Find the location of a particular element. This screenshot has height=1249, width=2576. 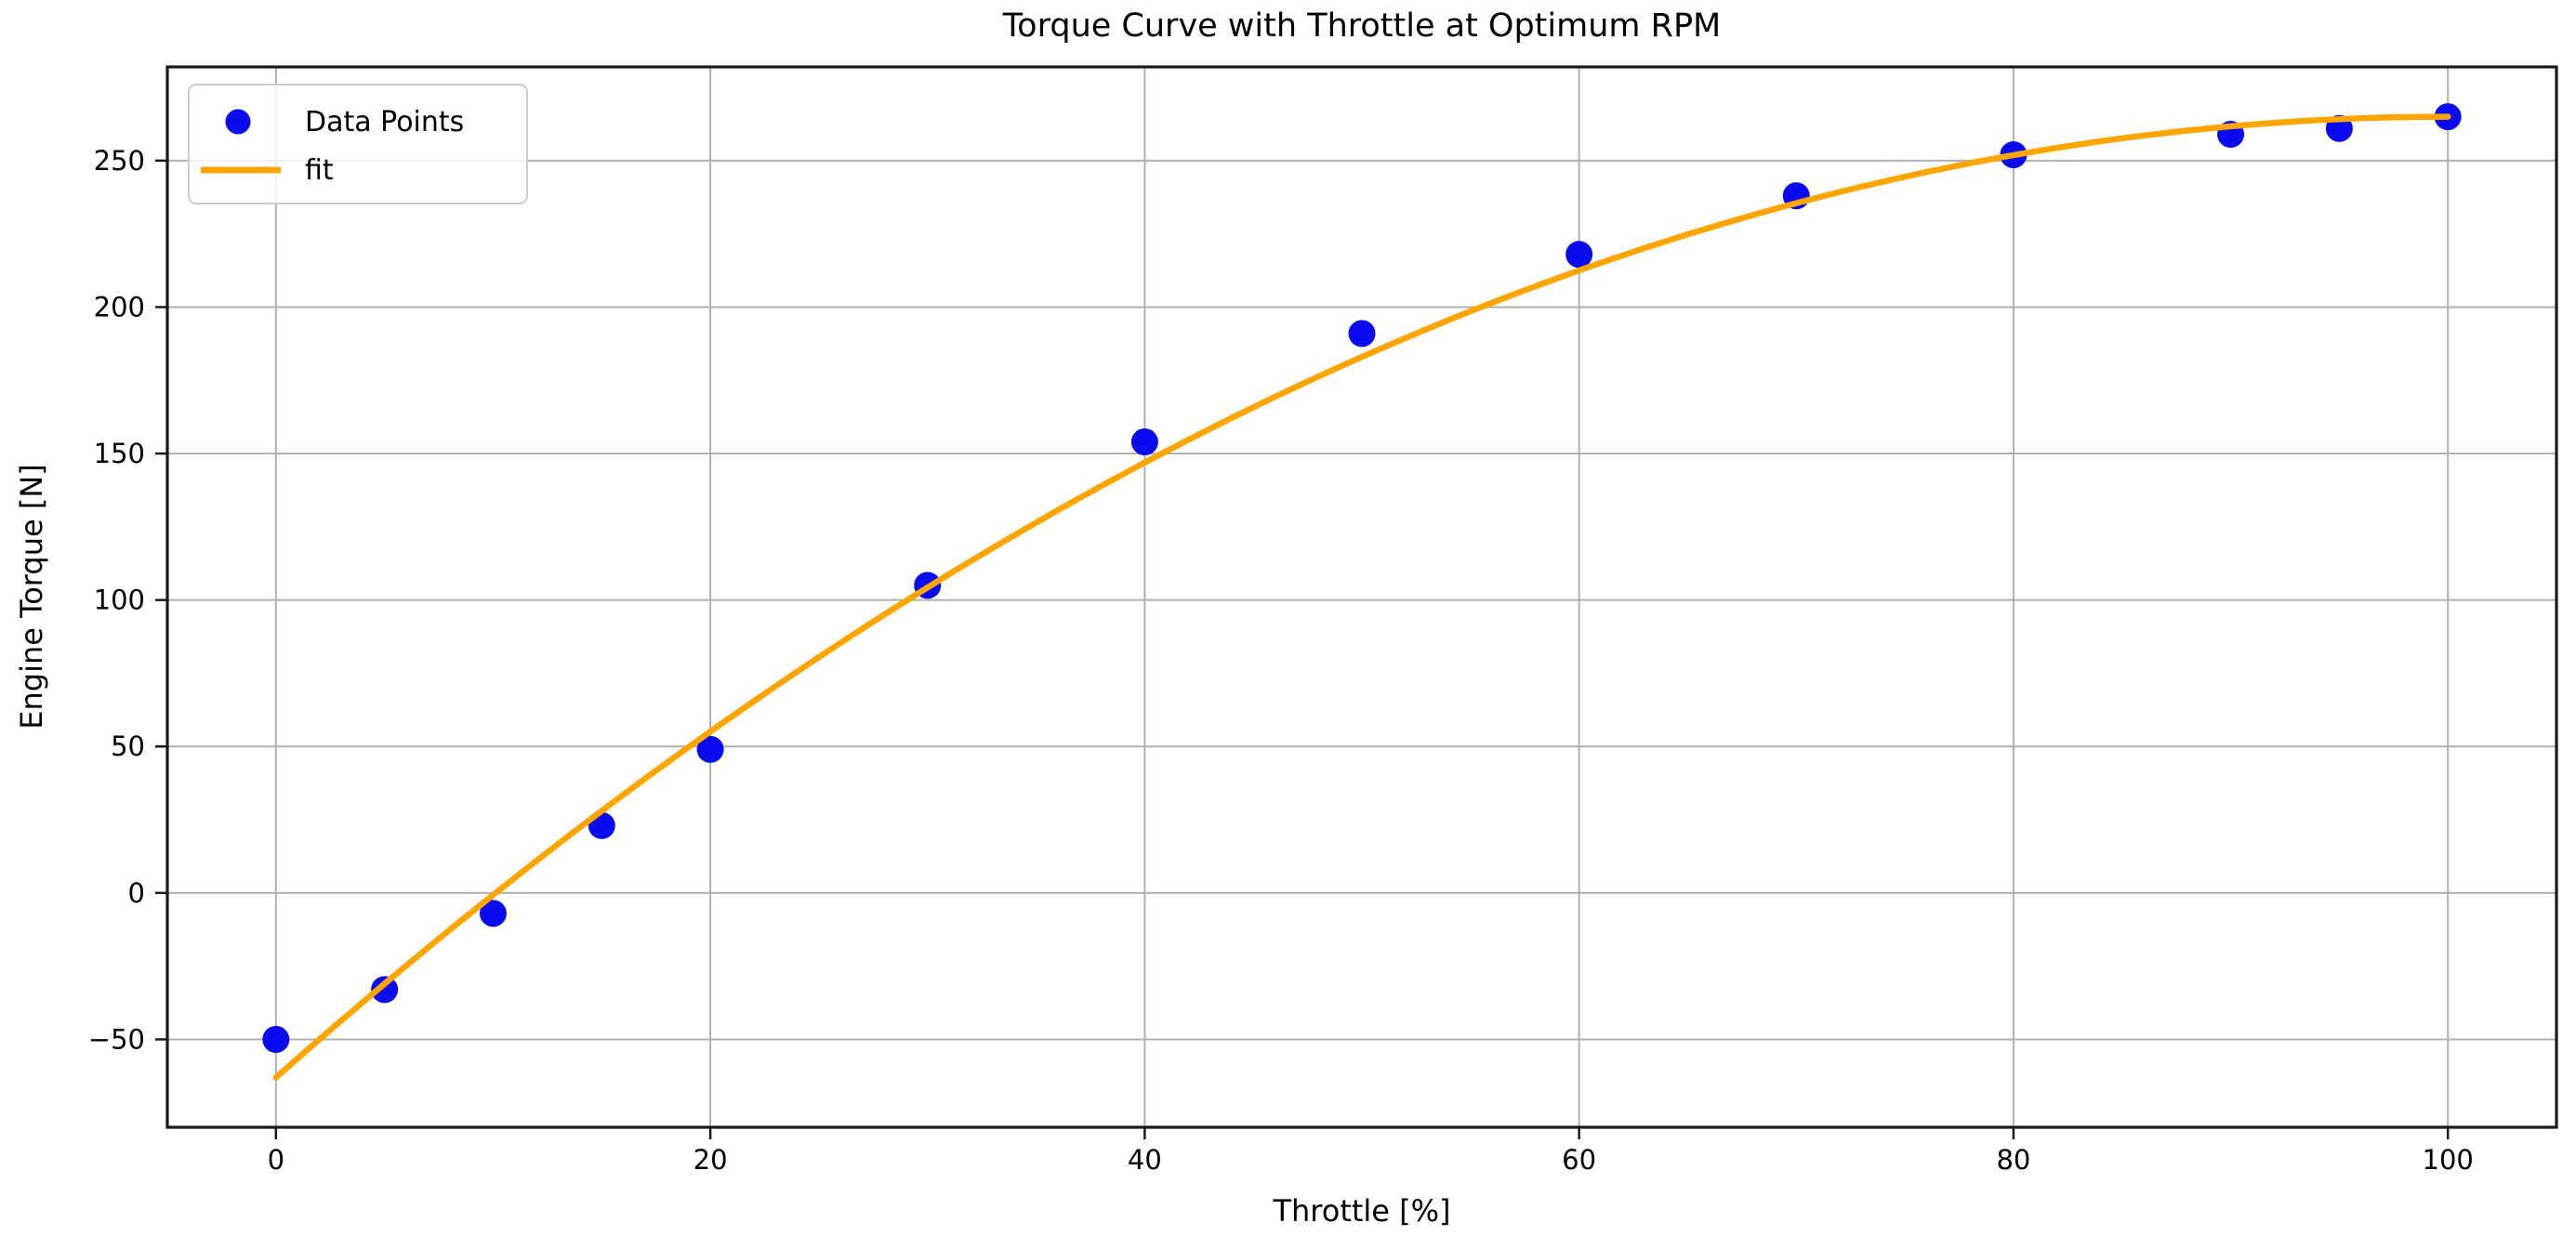

x-axis-label: Throttle [%] is located at coordinates (1362, 1211).